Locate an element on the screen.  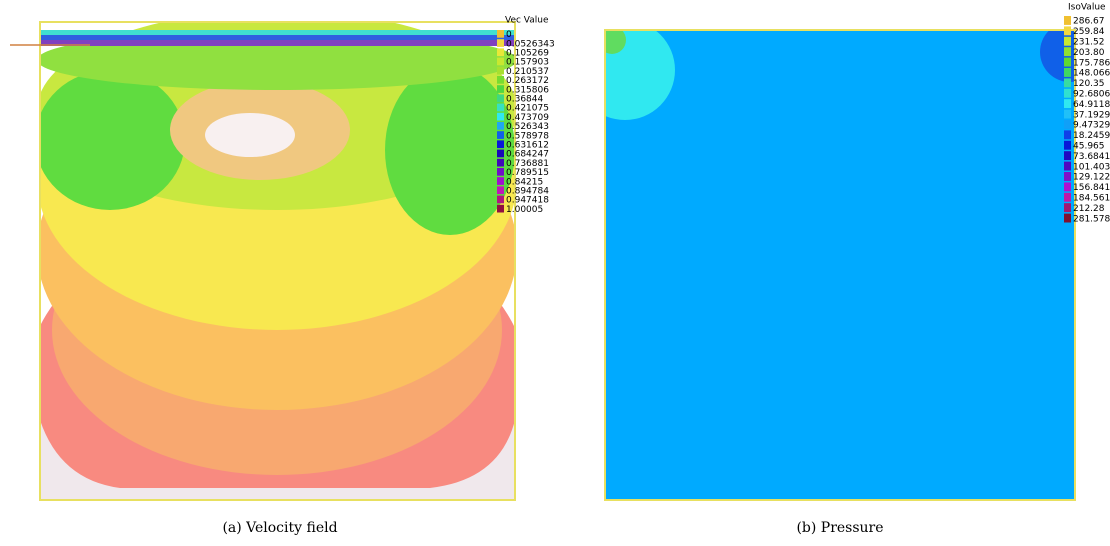
legend-label: 156.841 is located at coordinates (1091, 188).